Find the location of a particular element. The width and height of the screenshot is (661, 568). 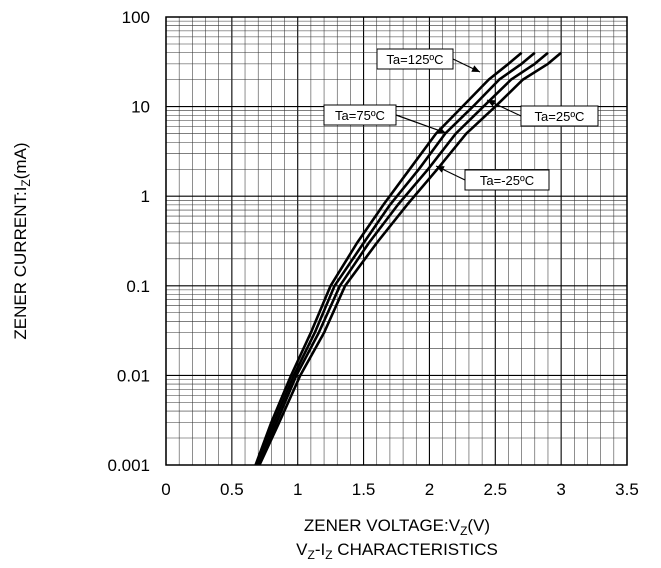

x-tick-label: 0.5 is located at coordinates (232, 489).